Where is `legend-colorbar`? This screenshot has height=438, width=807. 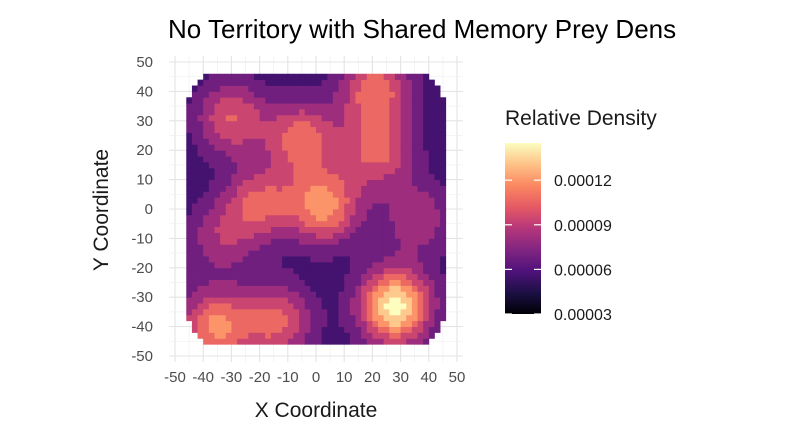
legend-colorbar is located at coordinates (523, 228).